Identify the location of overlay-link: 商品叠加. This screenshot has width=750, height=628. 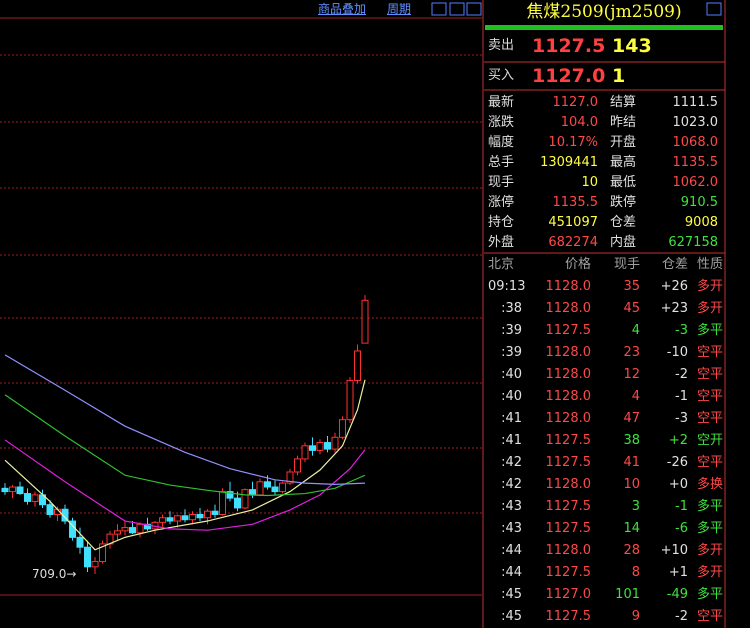
(342, 9).